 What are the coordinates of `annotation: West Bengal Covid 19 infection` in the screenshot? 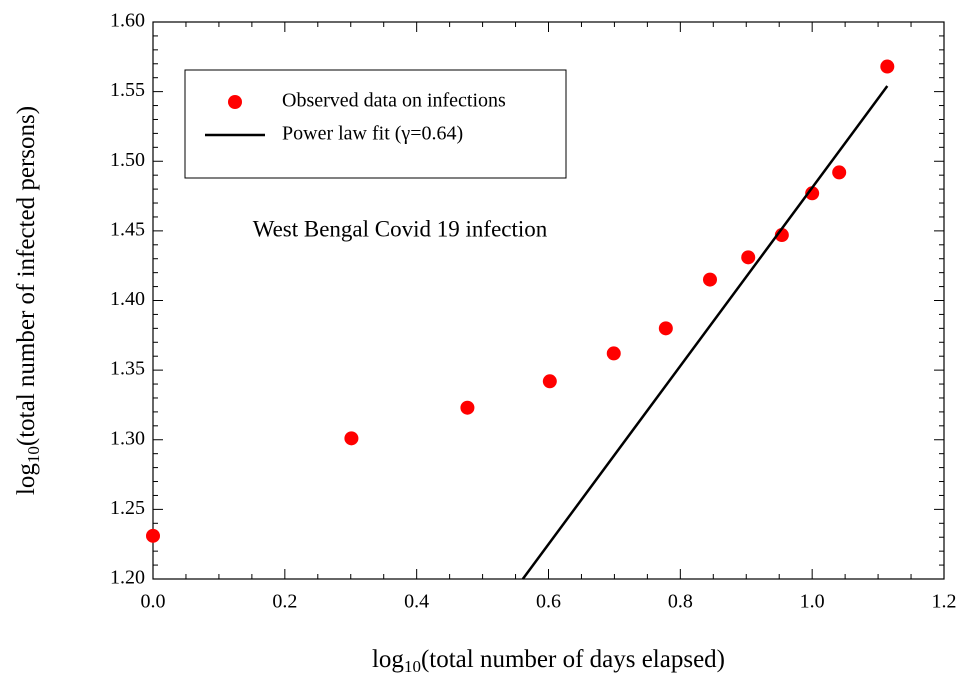 It's located at (400, 228).